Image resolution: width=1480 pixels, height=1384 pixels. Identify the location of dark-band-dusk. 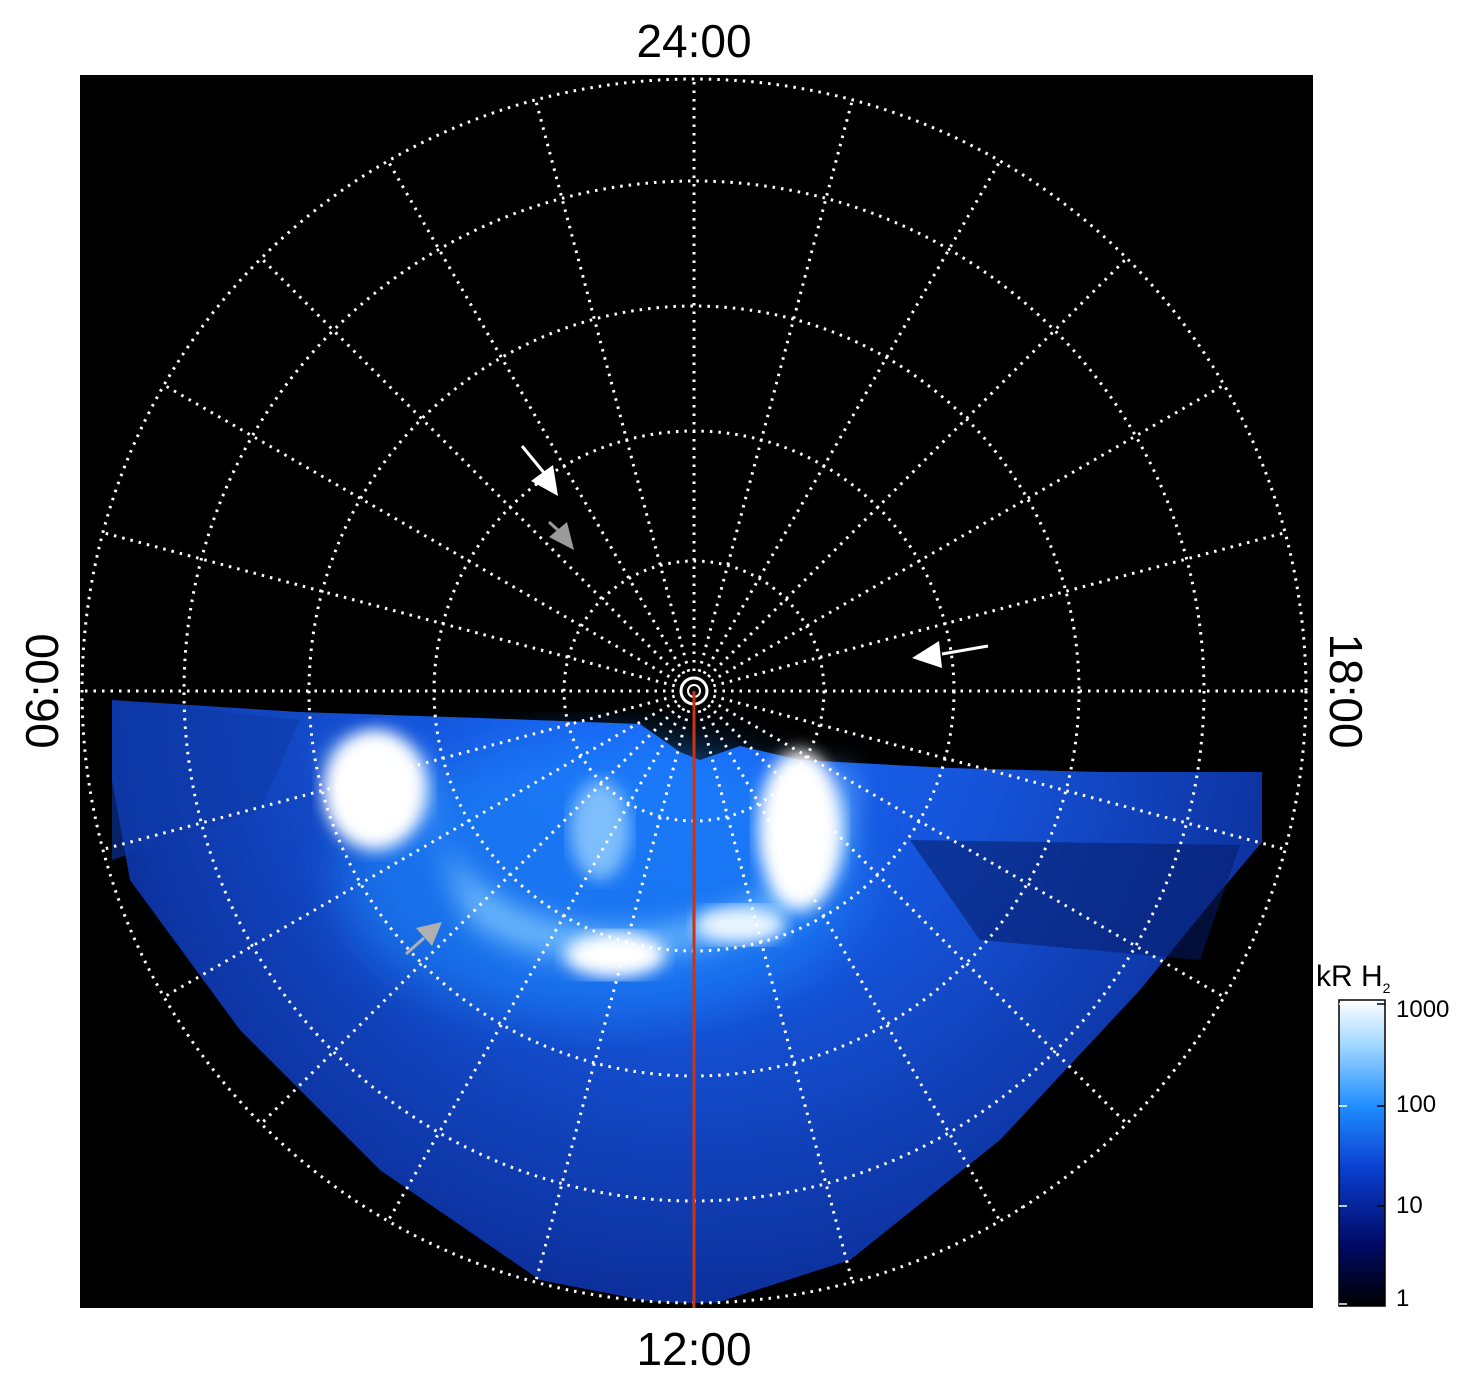
(1075, 900).